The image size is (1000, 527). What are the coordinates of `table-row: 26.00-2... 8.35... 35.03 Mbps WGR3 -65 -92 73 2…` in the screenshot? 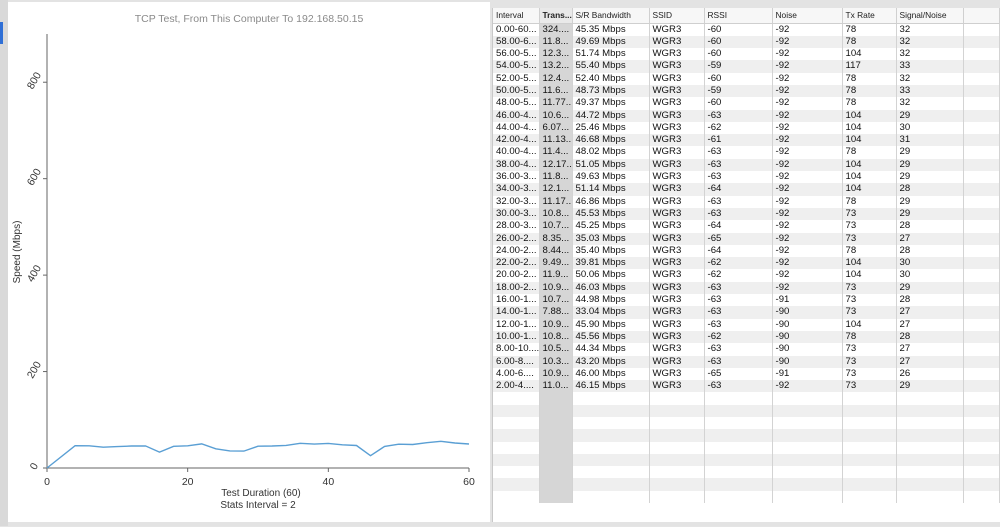 It's located at (746, 238).